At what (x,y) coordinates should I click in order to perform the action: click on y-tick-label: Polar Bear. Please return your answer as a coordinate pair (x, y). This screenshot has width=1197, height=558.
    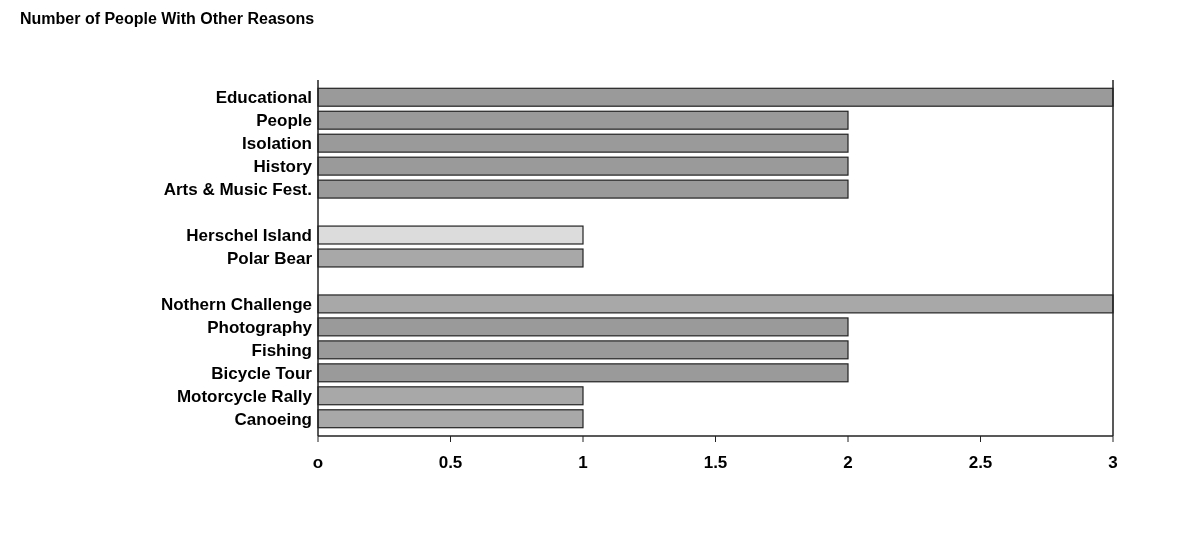
    Looking at the image, I should click on (269, 258).